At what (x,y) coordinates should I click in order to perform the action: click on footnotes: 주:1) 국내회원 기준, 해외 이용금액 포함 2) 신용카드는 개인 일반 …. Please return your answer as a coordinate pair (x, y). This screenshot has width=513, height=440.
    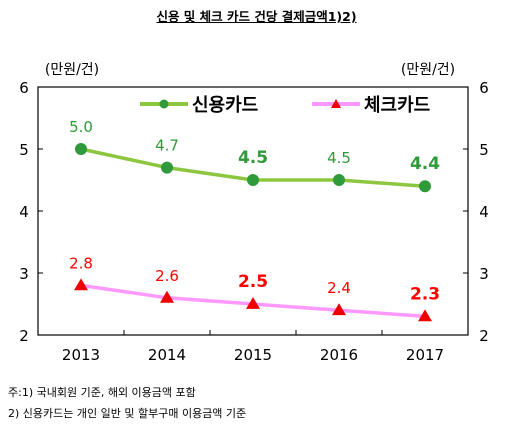
    Looking at the image, I should click on (127, 403).